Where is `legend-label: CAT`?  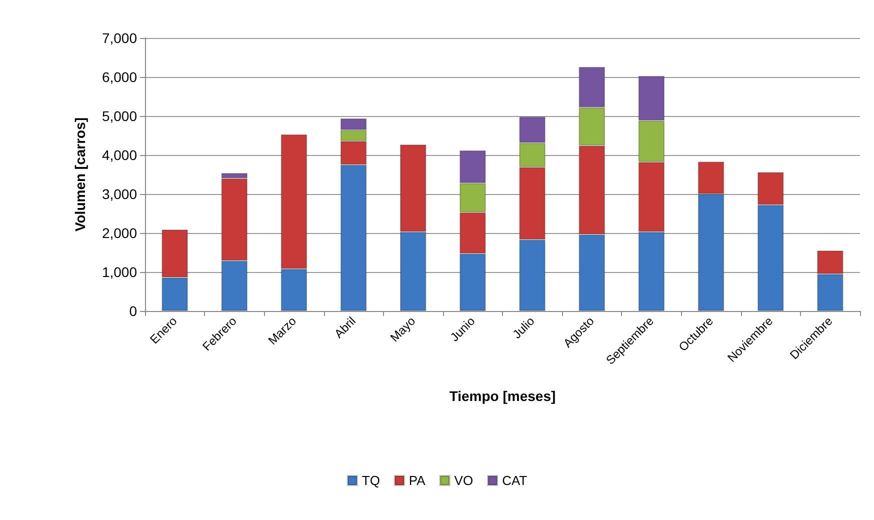 legend-label: CAT is located at coordinates (515, 480).